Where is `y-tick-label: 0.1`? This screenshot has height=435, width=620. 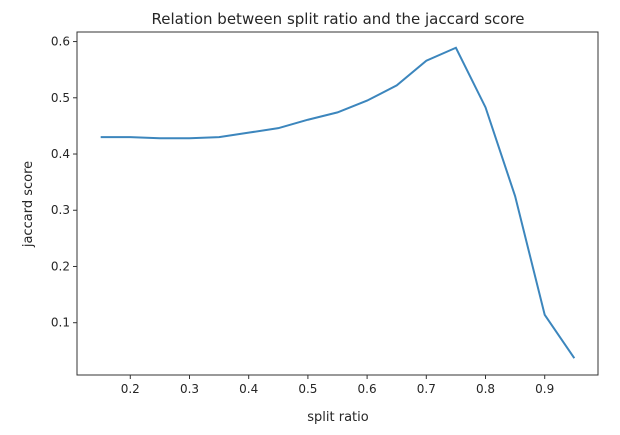 y-tick-label: 0.1 is located at coordinates (60, 323).